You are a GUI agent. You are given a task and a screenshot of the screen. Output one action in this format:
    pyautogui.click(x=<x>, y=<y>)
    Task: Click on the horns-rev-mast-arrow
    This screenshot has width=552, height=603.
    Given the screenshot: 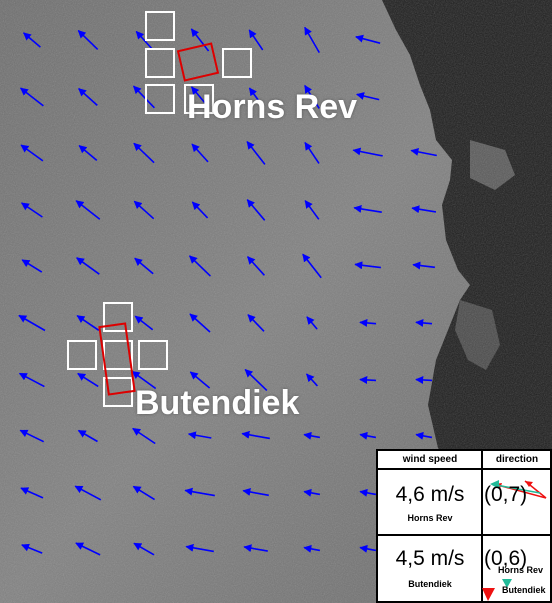 What is the action you would take?
    pyautogui.click(x=518, y=489)
    